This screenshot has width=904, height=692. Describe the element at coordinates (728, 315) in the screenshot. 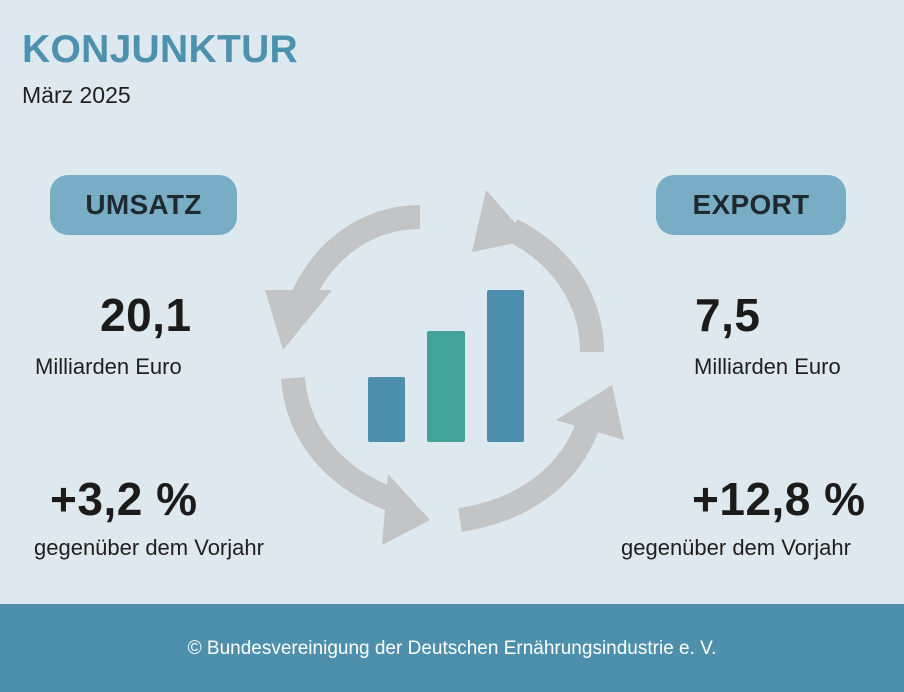

I see `export-value: 7,5` at that location.